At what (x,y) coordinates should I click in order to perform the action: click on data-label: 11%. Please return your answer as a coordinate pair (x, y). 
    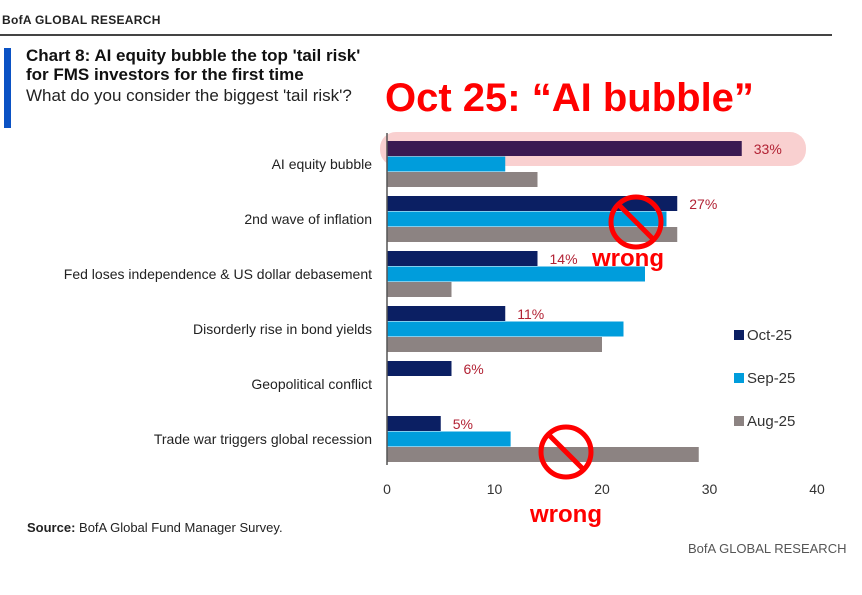
    Looking at the image, I should click on (530, 314).